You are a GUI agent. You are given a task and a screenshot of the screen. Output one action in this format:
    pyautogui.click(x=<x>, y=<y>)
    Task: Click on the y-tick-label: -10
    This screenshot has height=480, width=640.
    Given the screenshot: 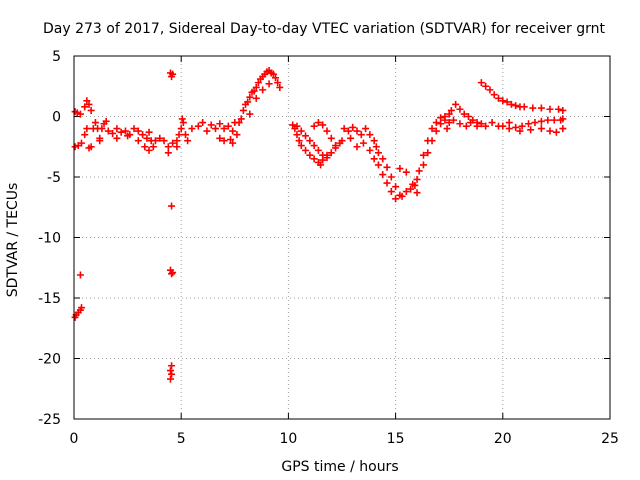 What is the action you would take?
    pyautogui.click(x=49, y=239)
    